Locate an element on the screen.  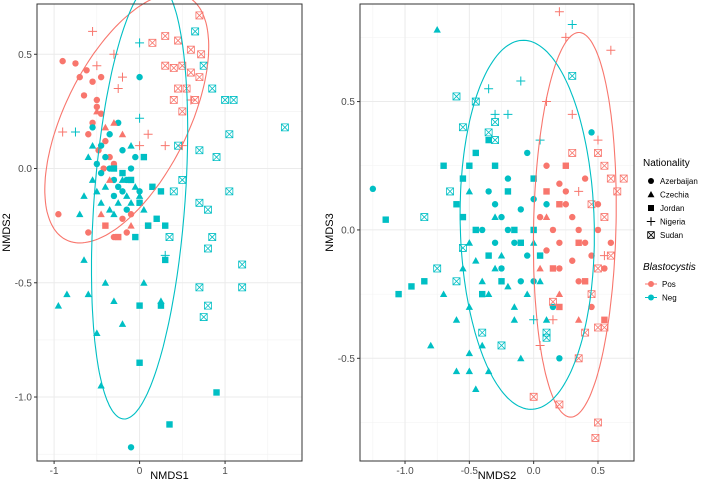
confidence-ellipse-neg is located at coordinates (139, 210).